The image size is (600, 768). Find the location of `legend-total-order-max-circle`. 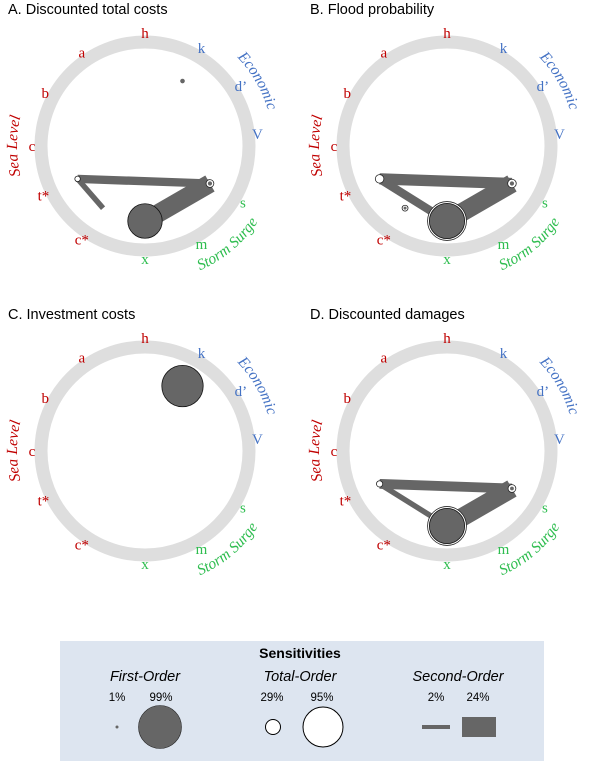

legend-total-order-max-circle is located at coordinates (323, 727).